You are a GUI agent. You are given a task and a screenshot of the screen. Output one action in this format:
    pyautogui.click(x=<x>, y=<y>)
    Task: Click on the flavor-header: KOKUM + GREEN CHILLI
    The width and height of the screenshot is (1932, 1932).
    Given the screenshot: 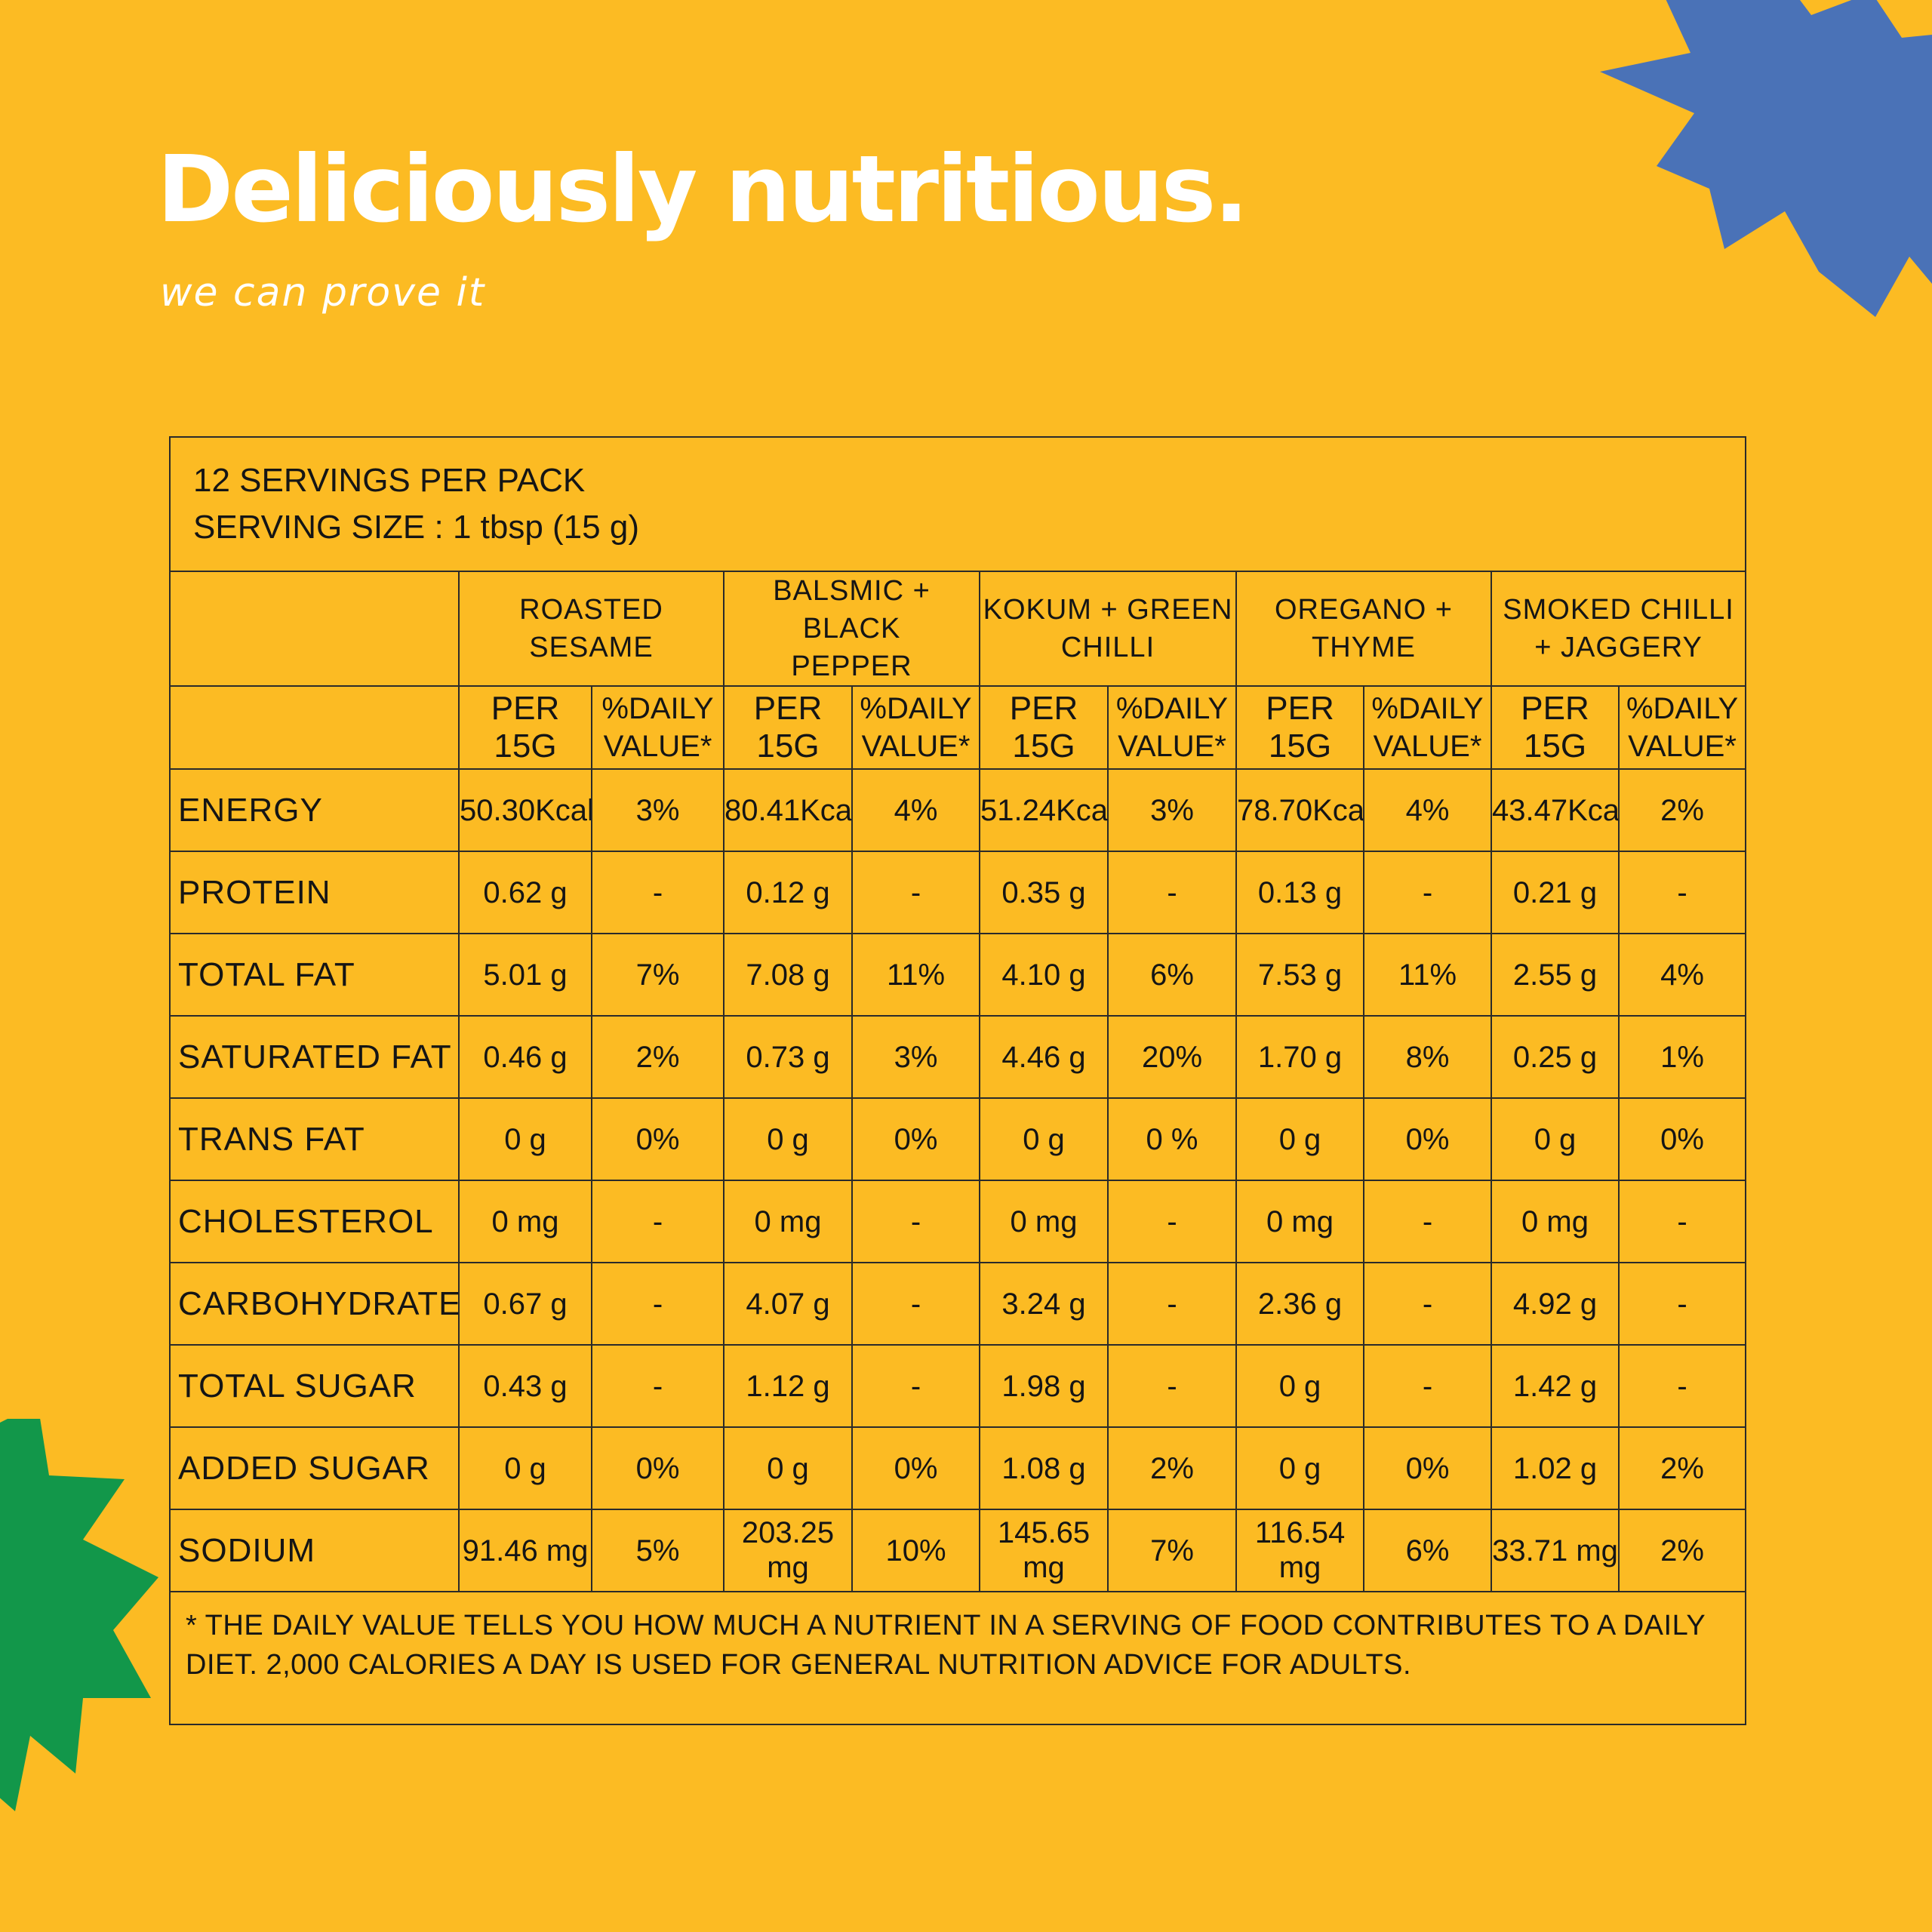 What is the action you would take?
    pyautogui.click(x=1108, y=629)
    